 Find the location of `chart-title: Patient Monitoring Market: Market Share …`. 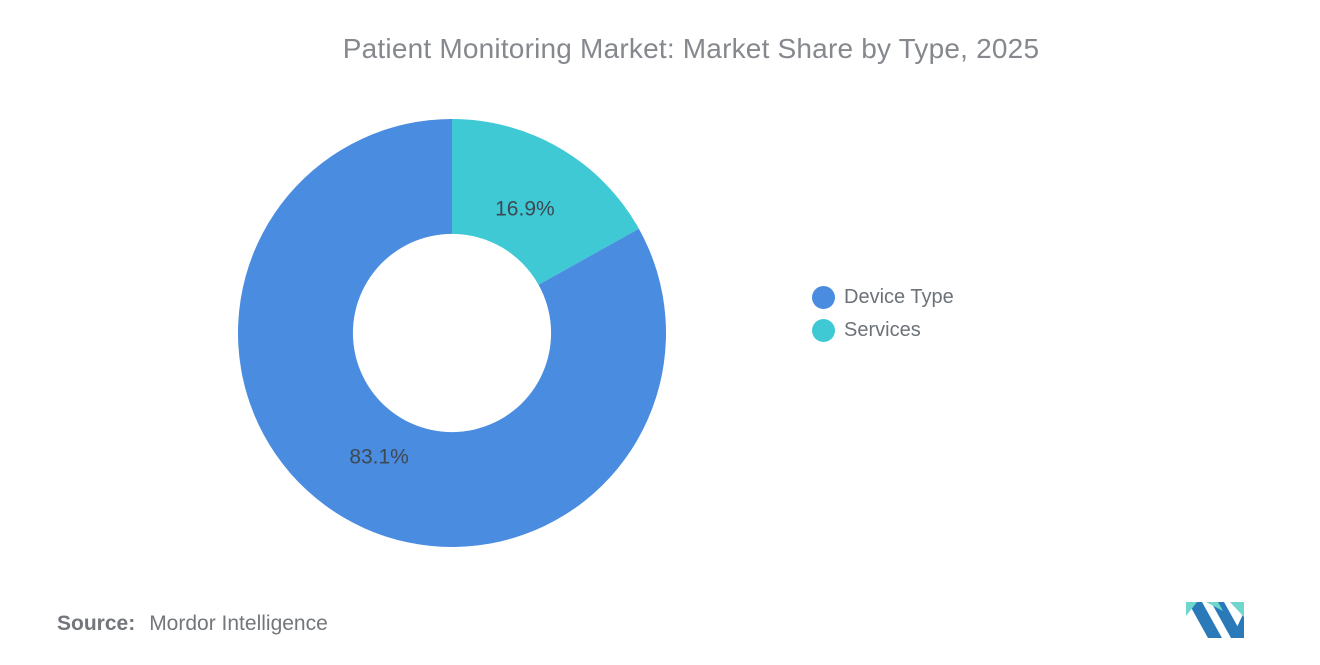

chart-title: Patient Monitoring Market: Market Share … is located at coordinates (691, 48).